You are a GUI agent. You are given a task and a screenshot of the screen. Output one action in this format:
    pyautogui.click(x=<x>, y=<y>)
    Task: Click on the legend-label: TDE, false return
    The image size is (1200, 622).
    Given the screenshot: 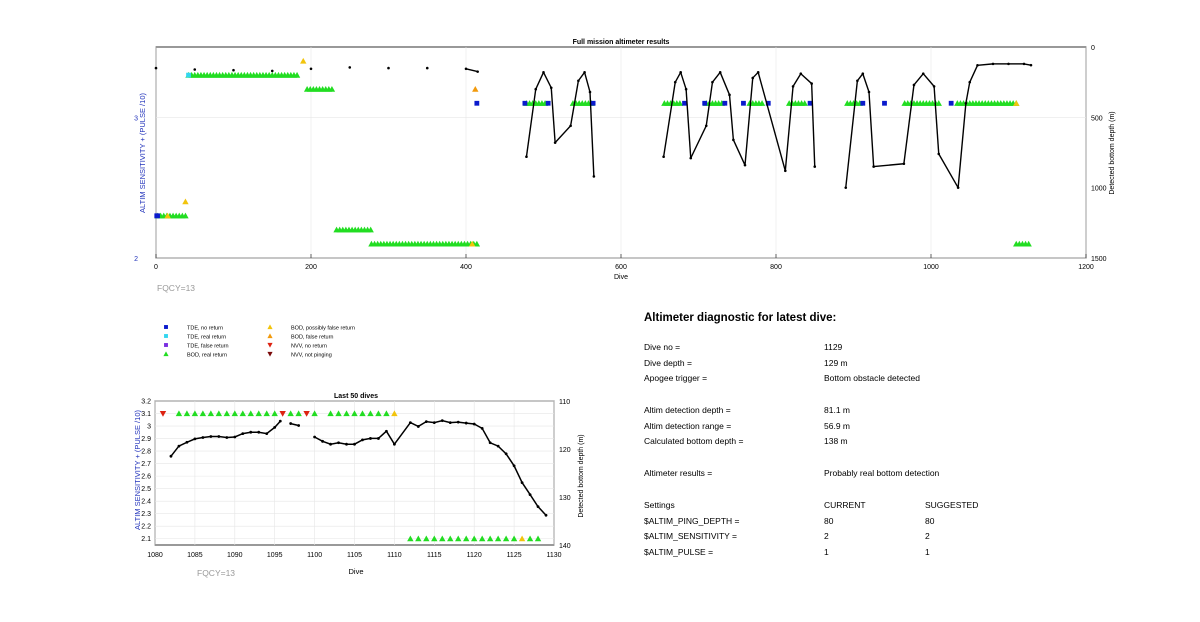 What is the action you would take?
    pyautogui.click(x=208, y=347)
    